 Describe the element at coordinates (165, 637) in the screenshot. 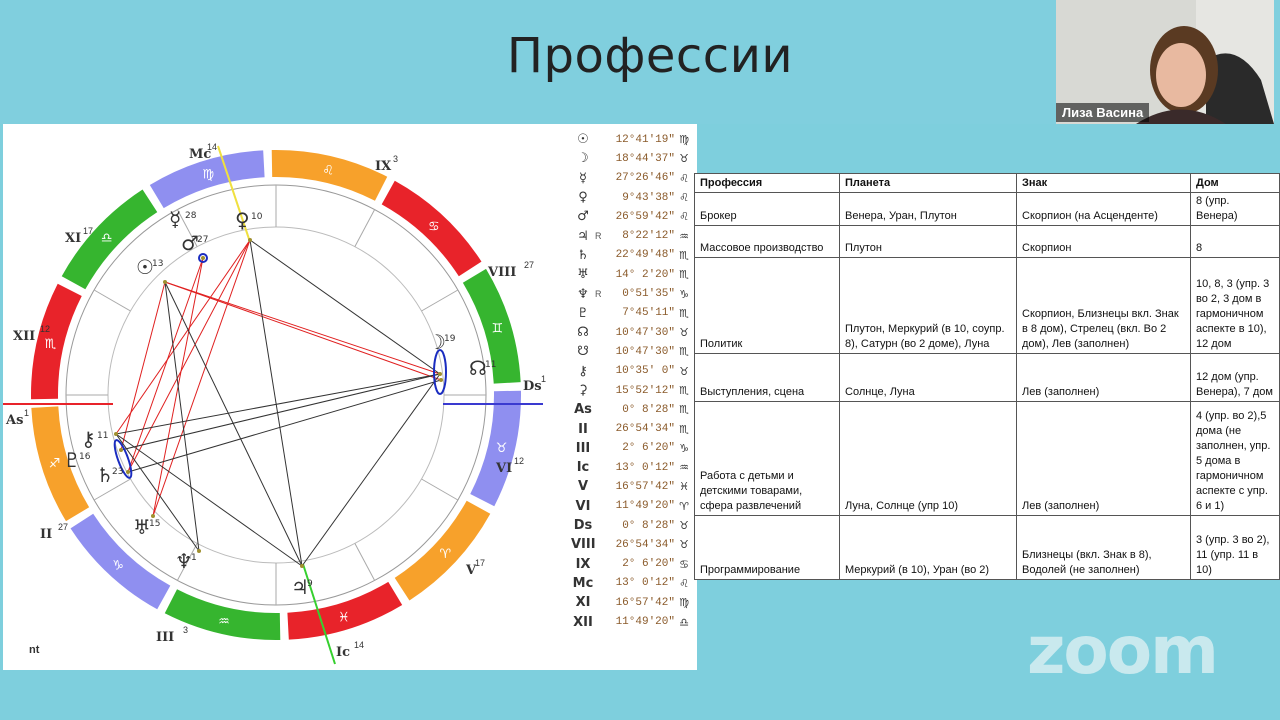

I see `house-label: III` at that location.